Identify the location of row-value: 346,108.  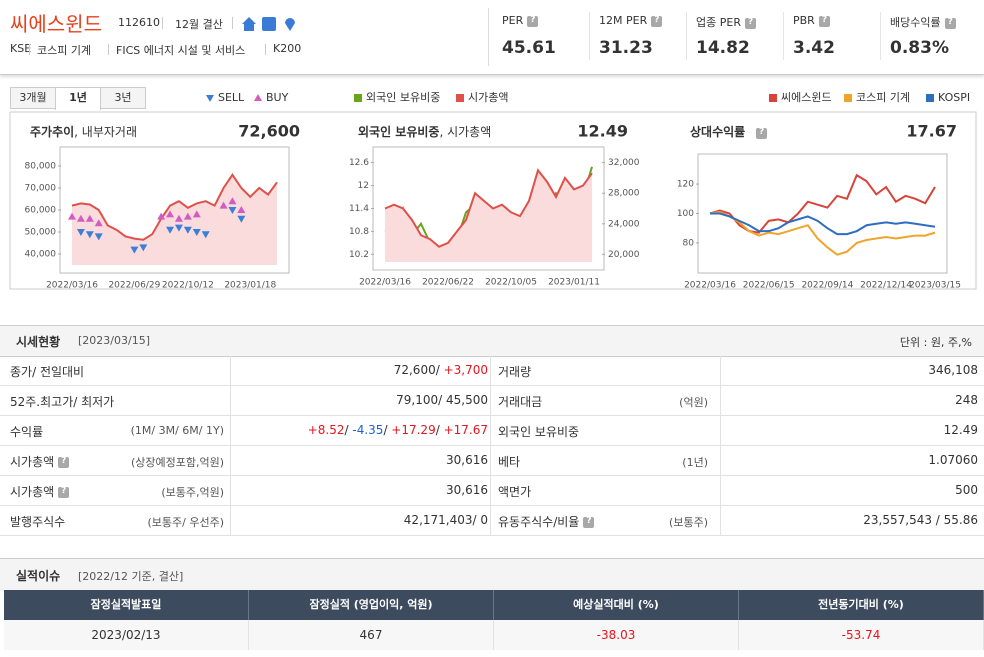
(953, 370).